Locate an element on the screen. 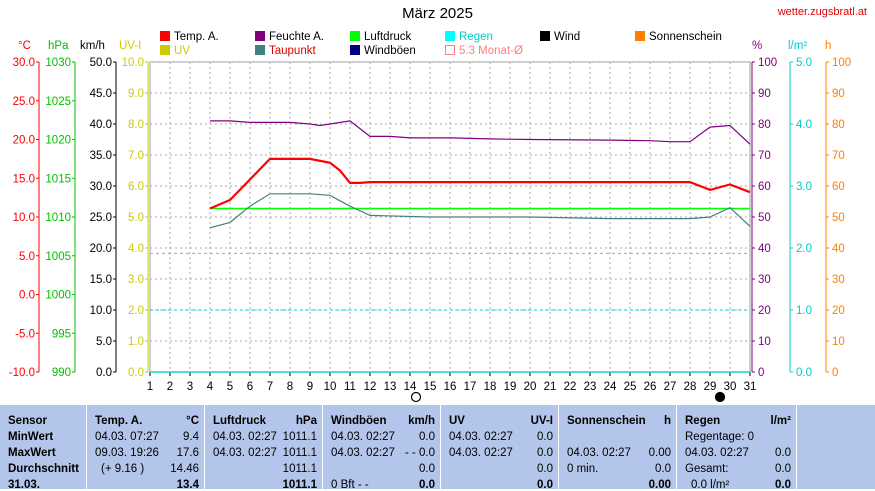 This screenshot has width=875, height=491. legend-humidity: Feuchte A. is located at coordinates (289, 37).